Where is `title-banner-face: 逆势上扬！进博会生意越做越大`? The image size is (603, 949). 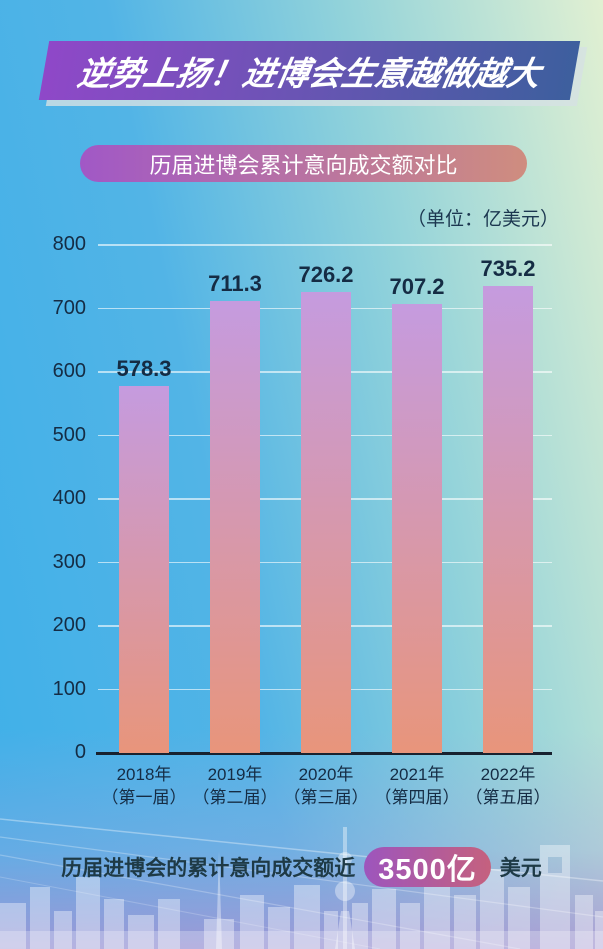
title-banner-face: 逆势上扬！进博会生意越做越大 is located at coordinates (309, 70).